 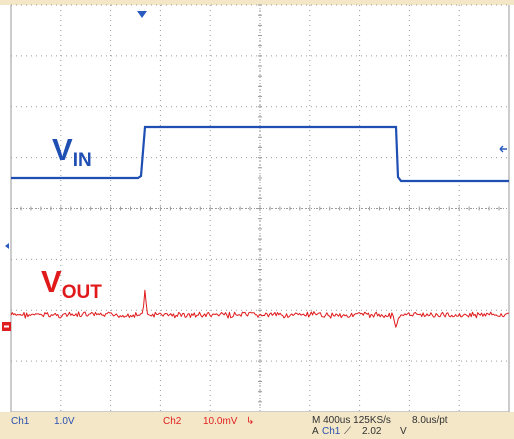 I want to click on vout-label-subscript: OUT, so click(x=81, y=292).